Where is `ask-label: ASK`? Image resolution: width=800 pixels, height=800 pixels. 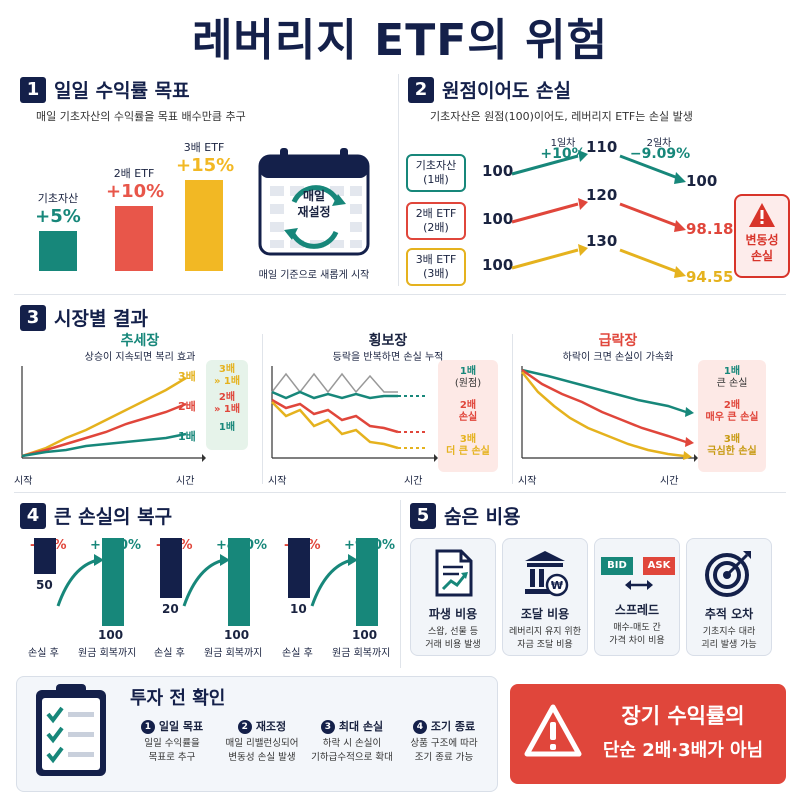 ask-label: ASK is located at coordinates (659, 566).